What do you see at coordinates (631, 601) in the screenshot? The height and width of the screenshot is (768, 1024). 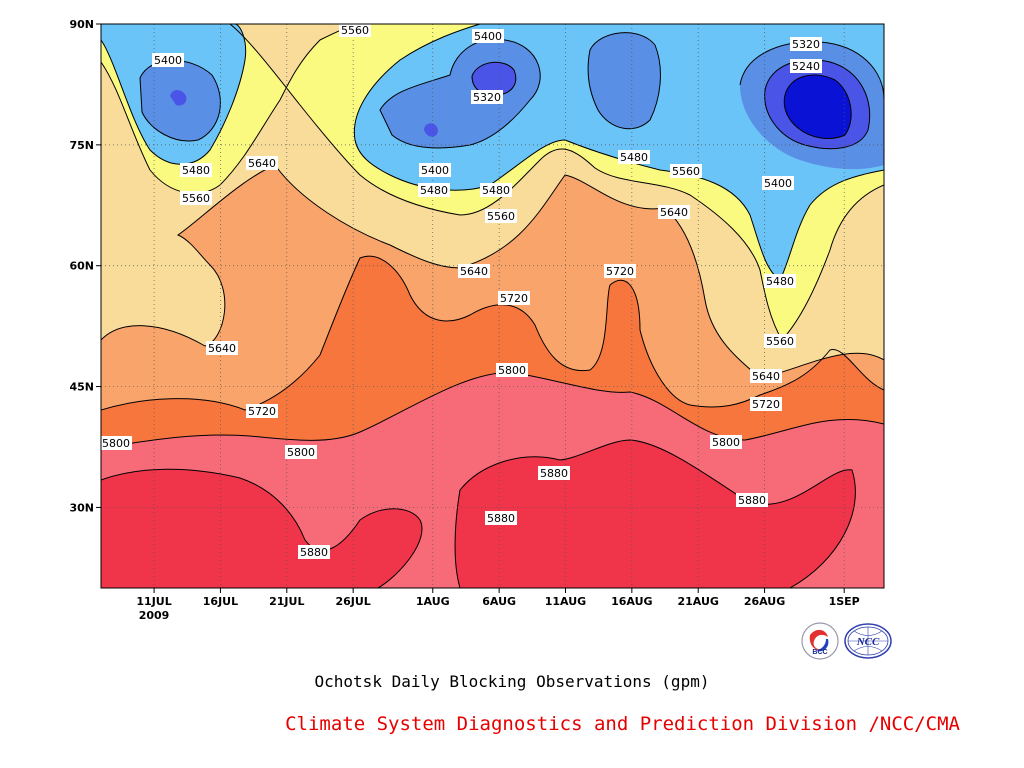 I see `x-tick-label-16AUG: 16AUG` at bounding box center [631, 601].